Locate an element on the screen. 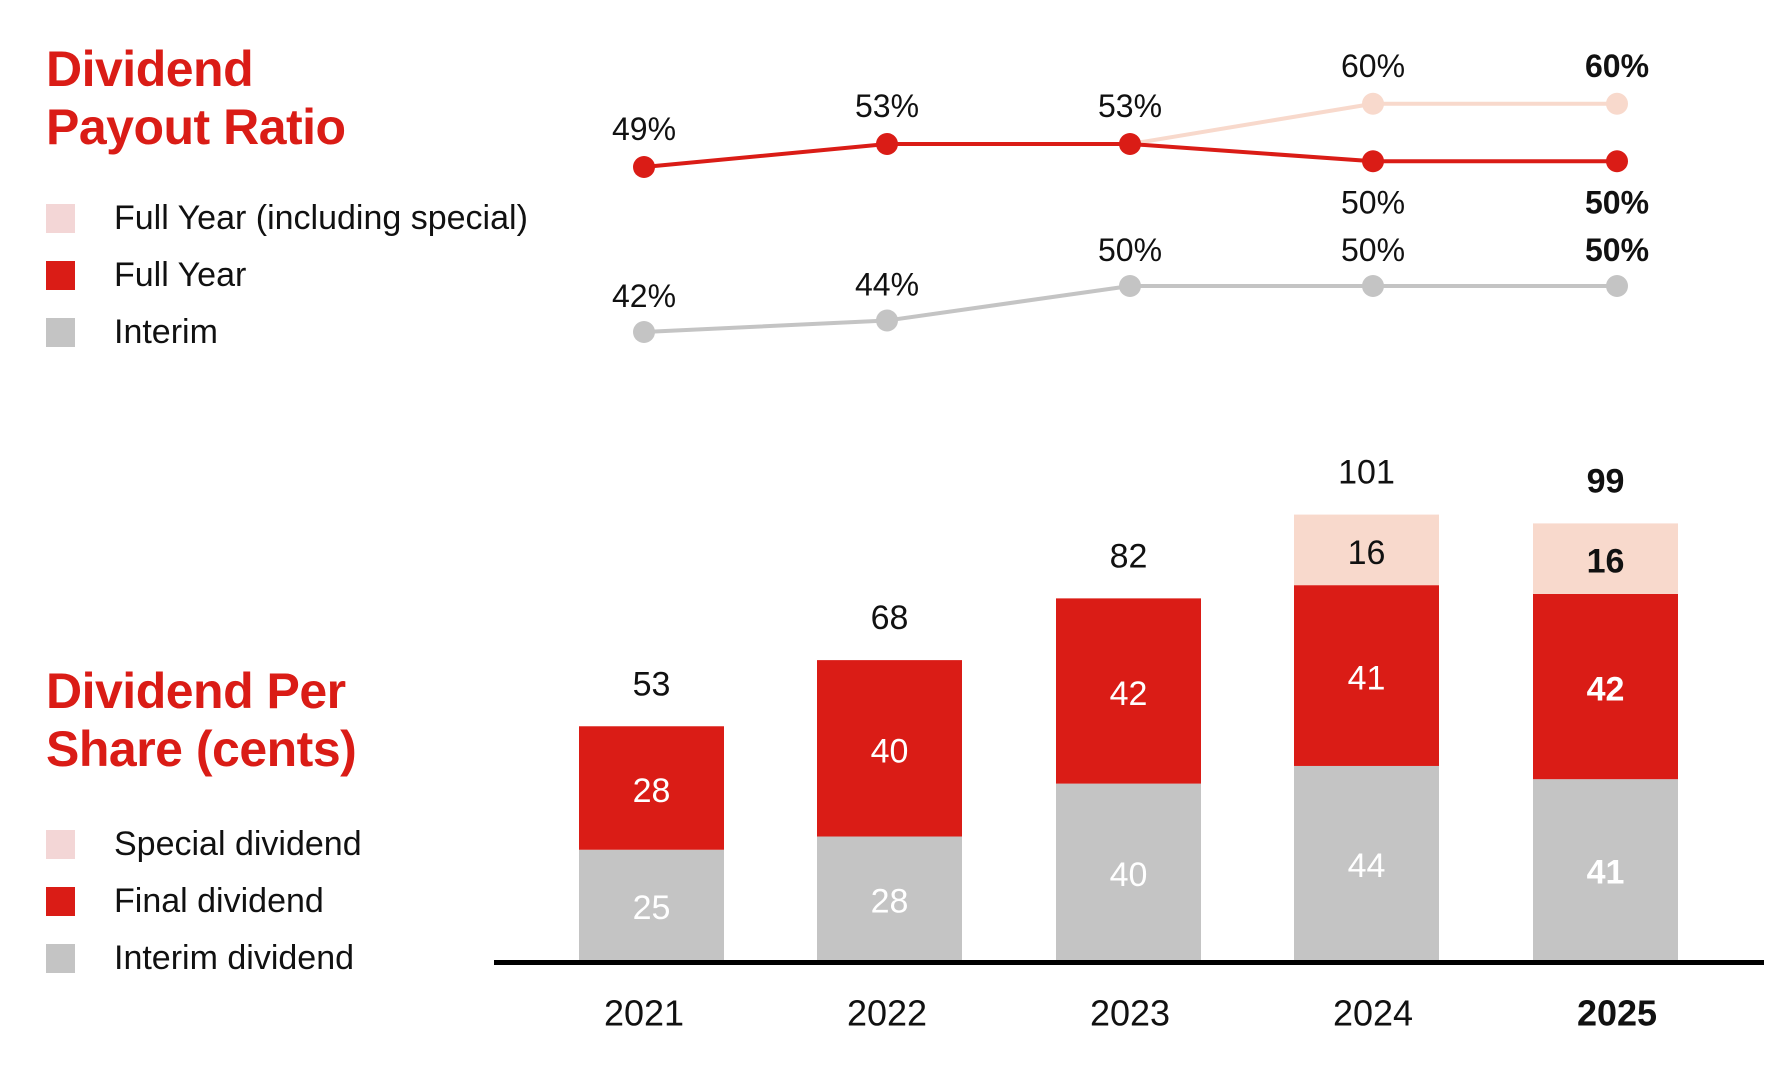 This screenshot has width=1785, height=1085. bar-segment-full-year-2021 is located at coordinates (651, 788).